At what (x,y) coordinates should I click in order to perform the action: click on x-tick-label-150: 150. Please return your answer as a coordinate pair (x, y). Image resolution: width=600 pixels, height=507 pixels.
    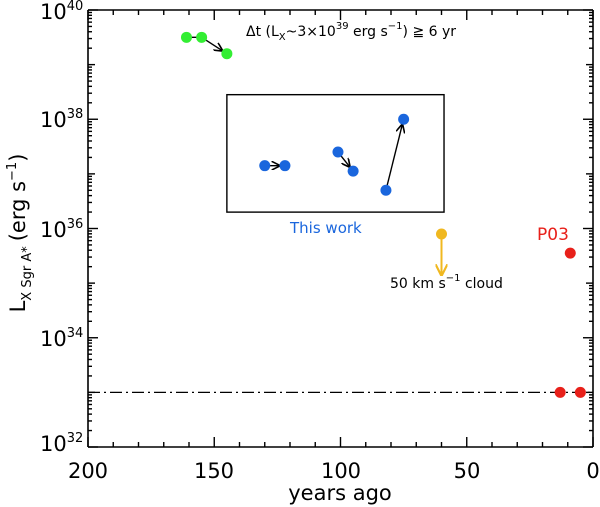
    Looking at the image, I should click on (214, 471).